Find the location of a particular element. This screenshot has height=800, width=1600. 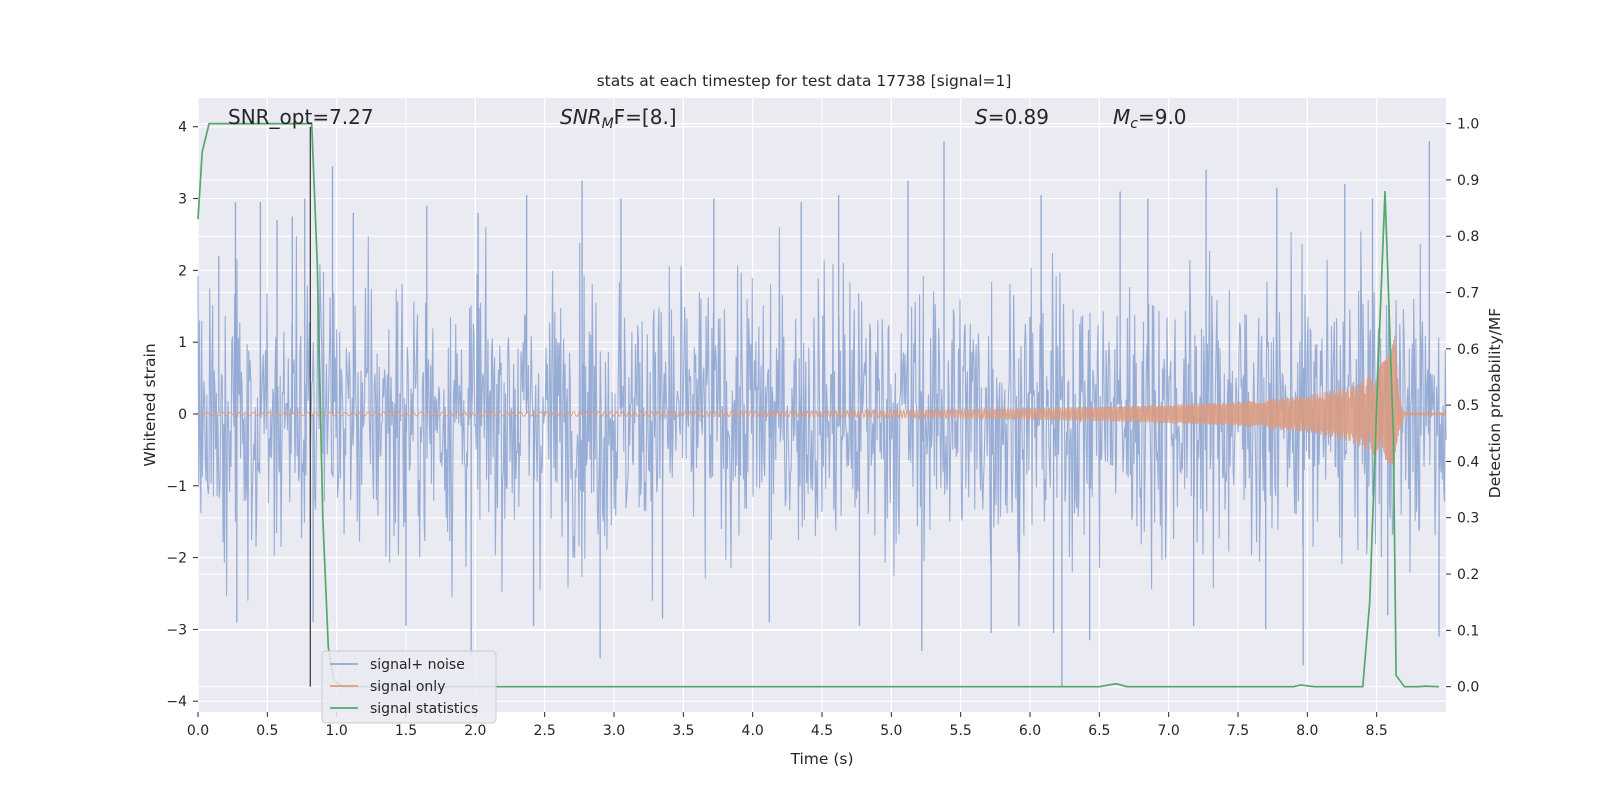

annotation-snr_mf-suffix: F=[8.] is located at coordinates (645, 117).